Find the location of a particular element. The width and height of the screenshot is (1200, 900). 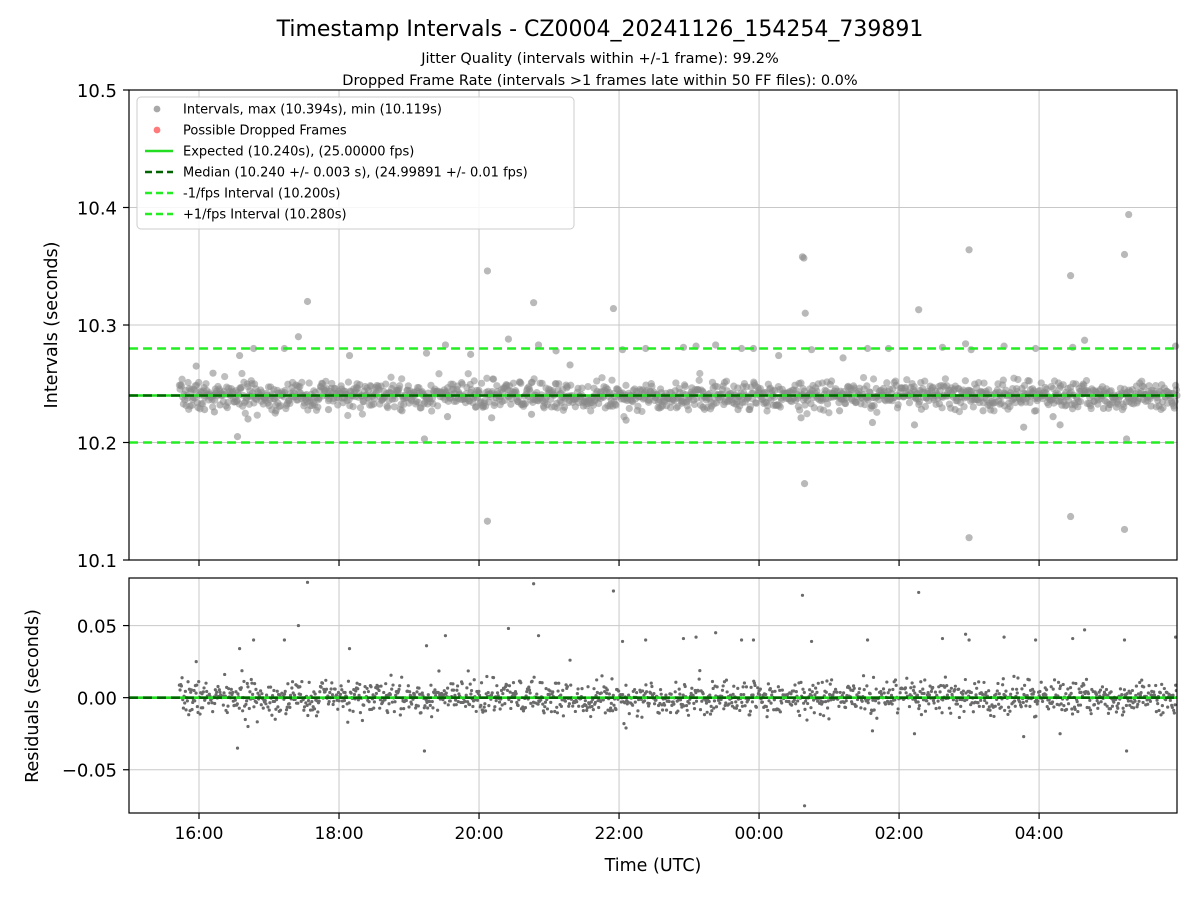

x-axis-label: Time (UTC) is located at coordinates (653, 866).